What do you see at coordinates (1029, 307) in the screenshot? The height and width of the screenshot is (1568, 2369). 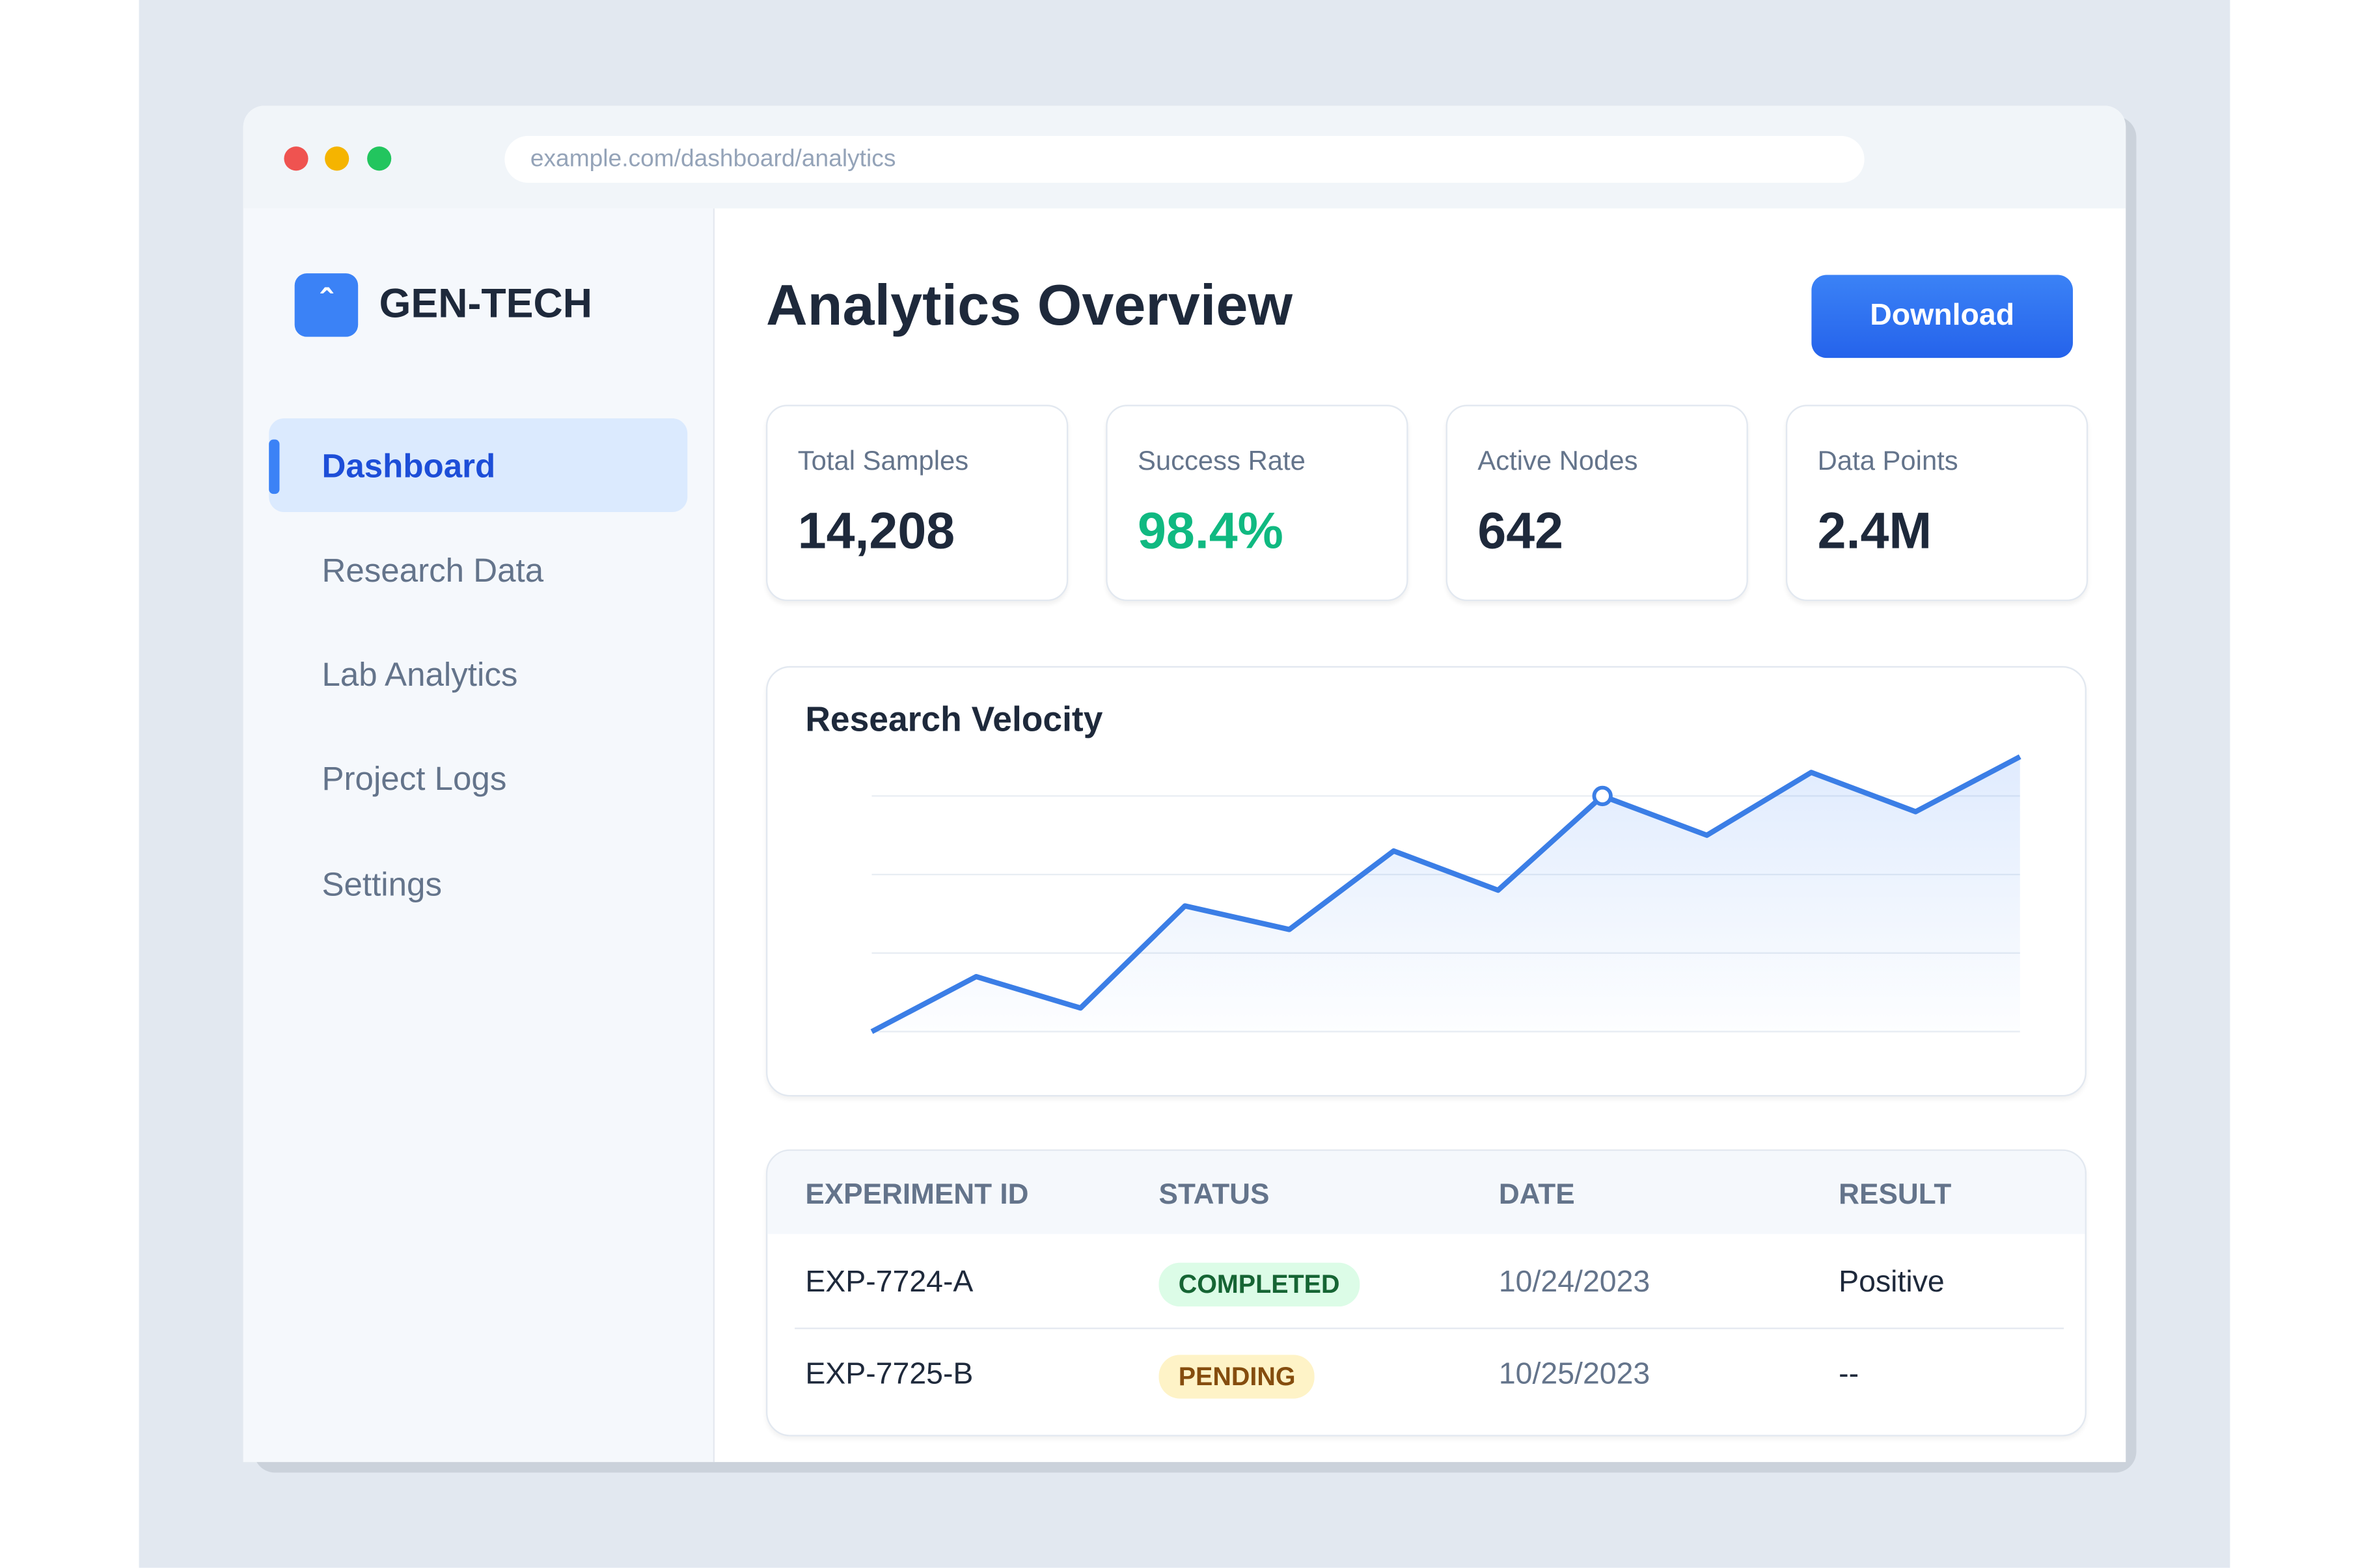 I see `page-title: Analytics Overview` at bounding box center [1029, 307].